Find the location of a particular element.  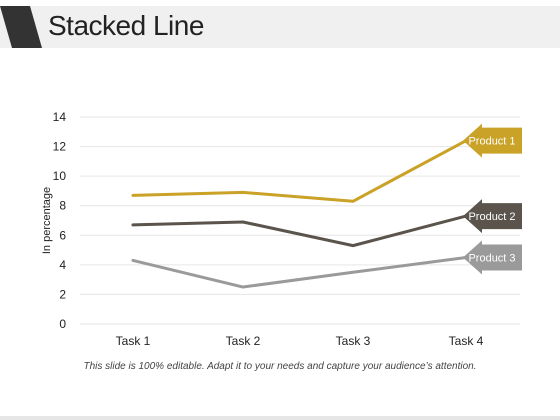

series-label-2: Product 2 is located at coordinates (491, 217).